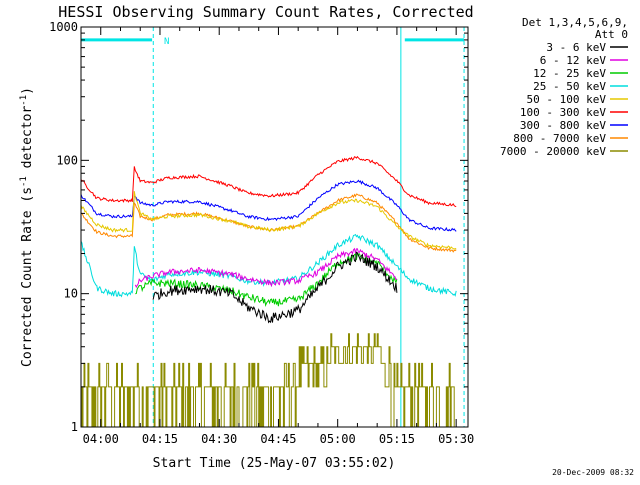  Describe the element at coordinates (101, 439) in the screenshot. I see `x-tick-label: 04:00` at that location.